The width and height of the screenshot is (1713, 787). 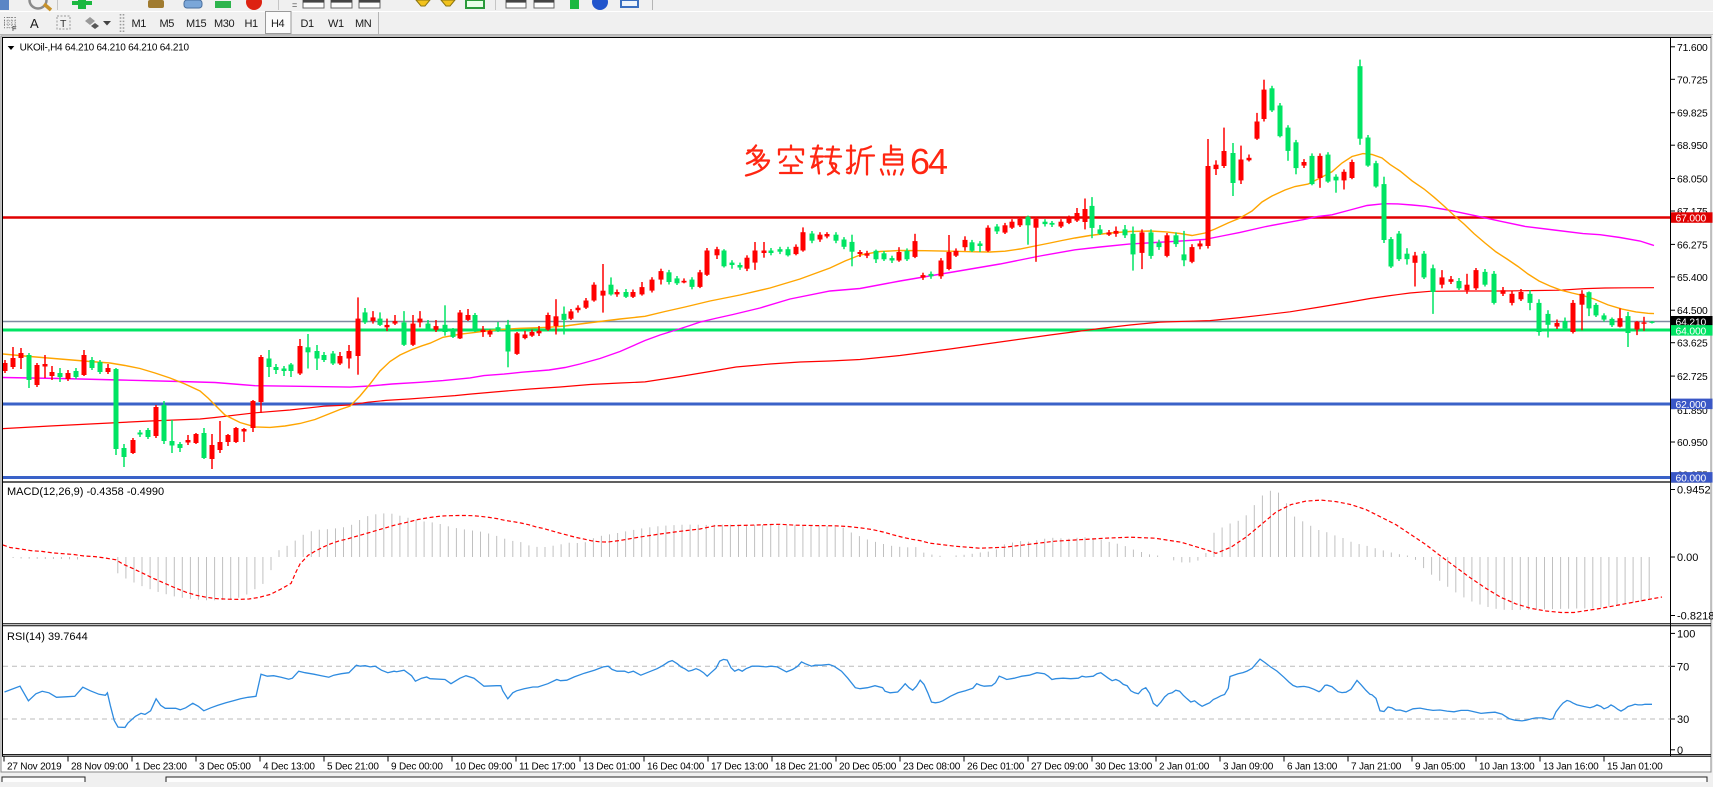 I want to click on svg-text: 3 Dec 05:00, so click(x=225, y=767).